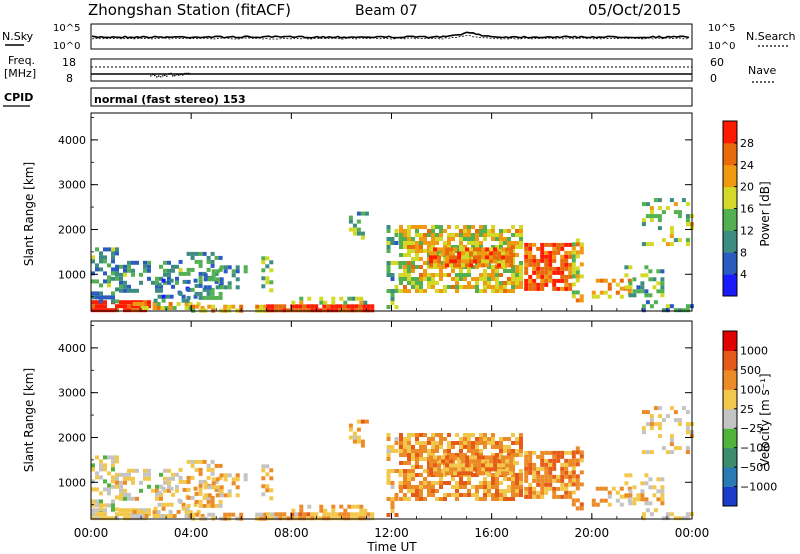 This screenshot has width=800, height=554. Describe the element at coordinates (717, 62) in the screenshot. I see `freq-right-tick-top: 60` at that location.